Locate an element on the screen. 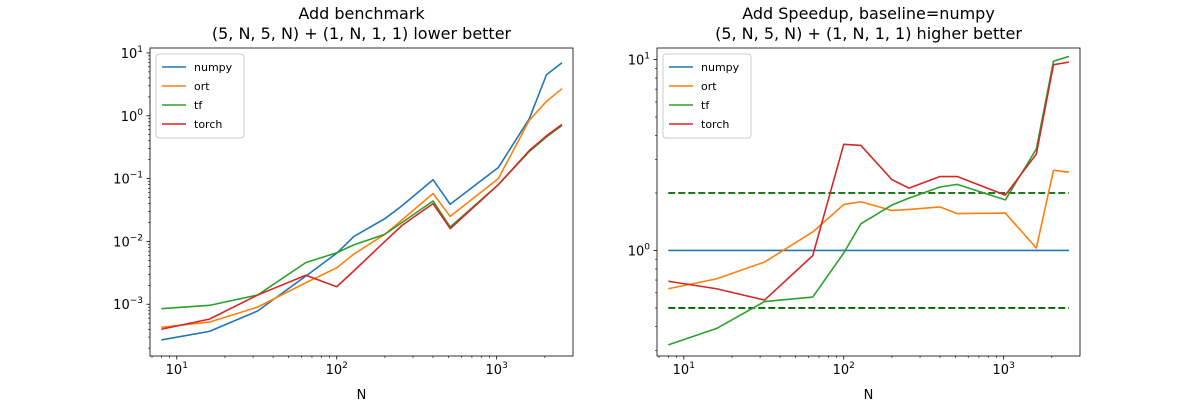  y-tick-label: 10⁻³ is located at coordinates (128, 304).